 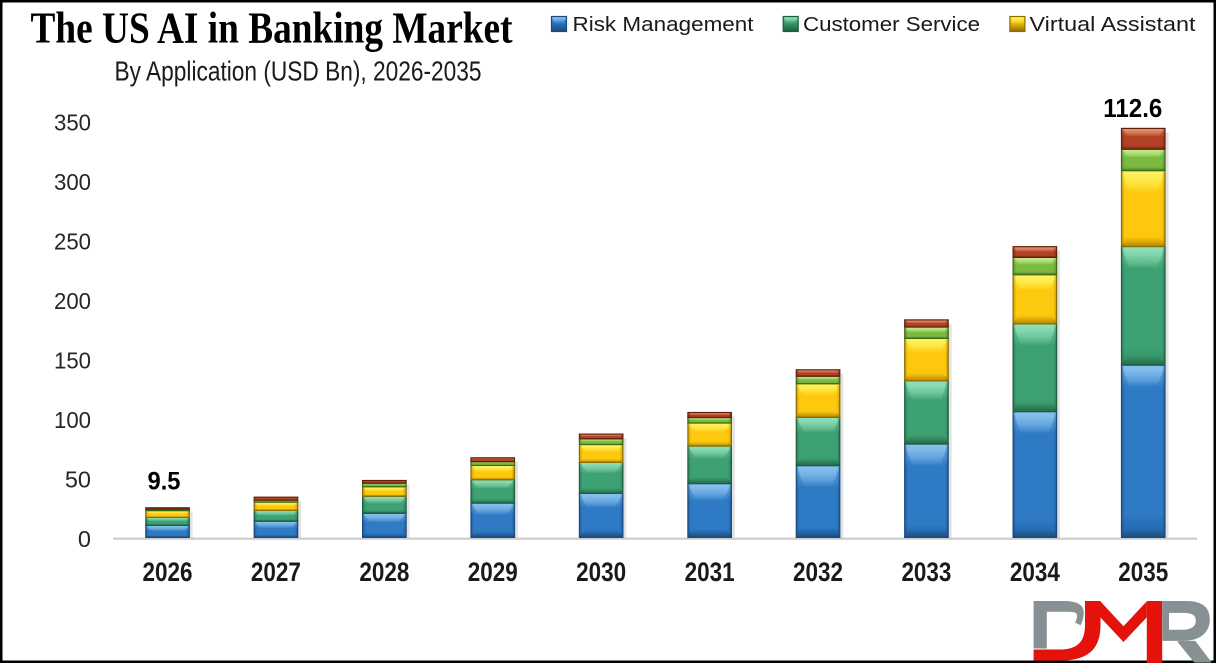 I want to click on svg-text: Risk Management, so click(x=663, y=25).